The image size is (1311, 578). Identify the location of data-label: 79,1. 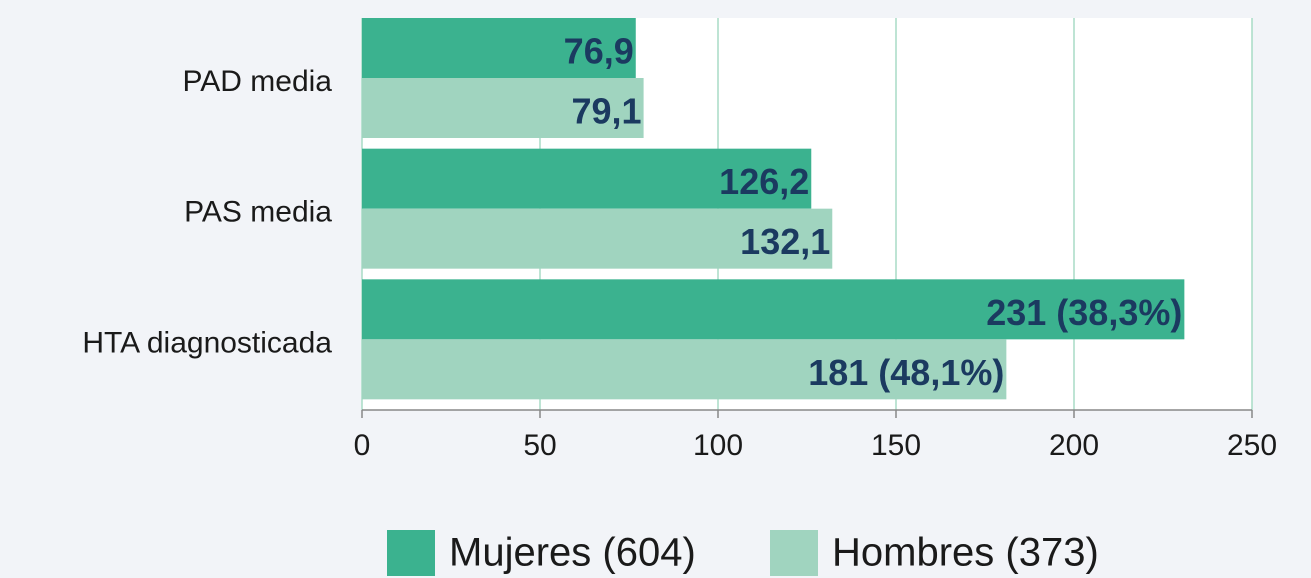
(607, 111).